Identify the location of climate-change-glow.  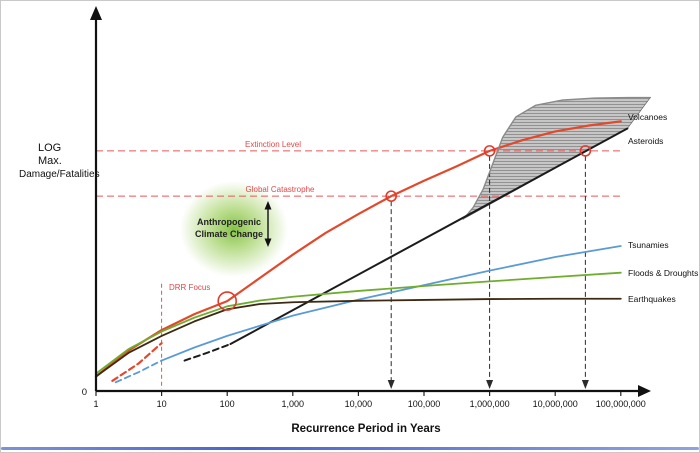
(234, 229).